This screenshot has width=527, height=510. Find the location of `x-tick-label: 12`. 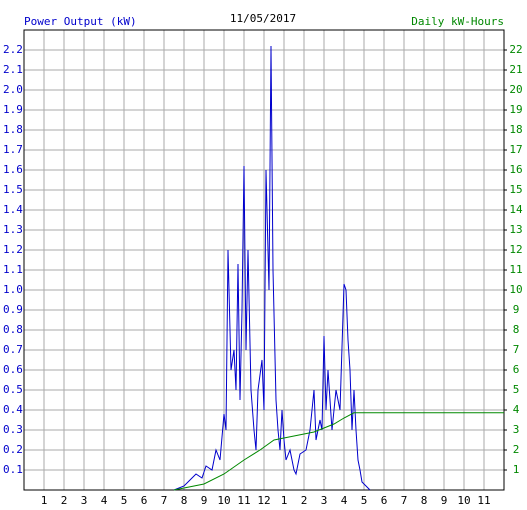

x-tick-label: 12 is located at coordinates (263, 500).